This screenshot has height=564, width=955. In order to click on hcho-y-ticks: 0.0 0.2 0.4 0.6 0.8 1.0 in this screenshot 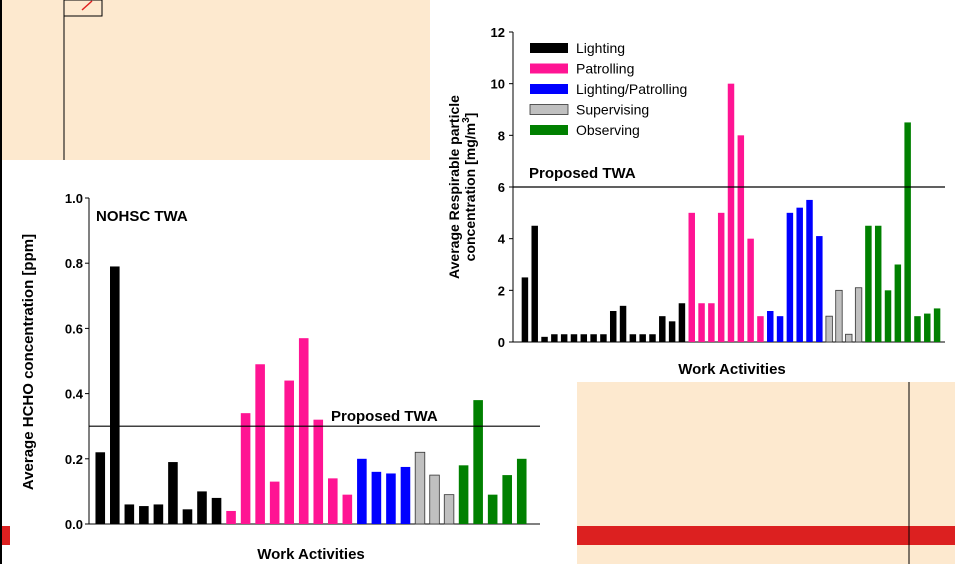, I will do `click(77, 361)`.